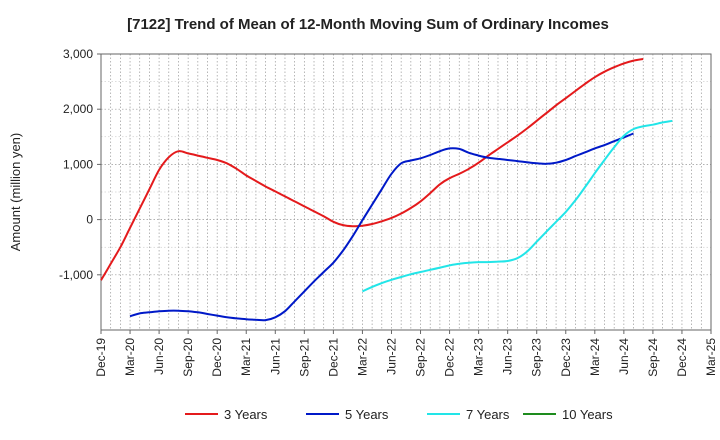 This screenshot has height=440, width=720. Describe the element at coordinates (595, 357) in the screenshot. I see `x-tick-label: Mar-24` at that location.